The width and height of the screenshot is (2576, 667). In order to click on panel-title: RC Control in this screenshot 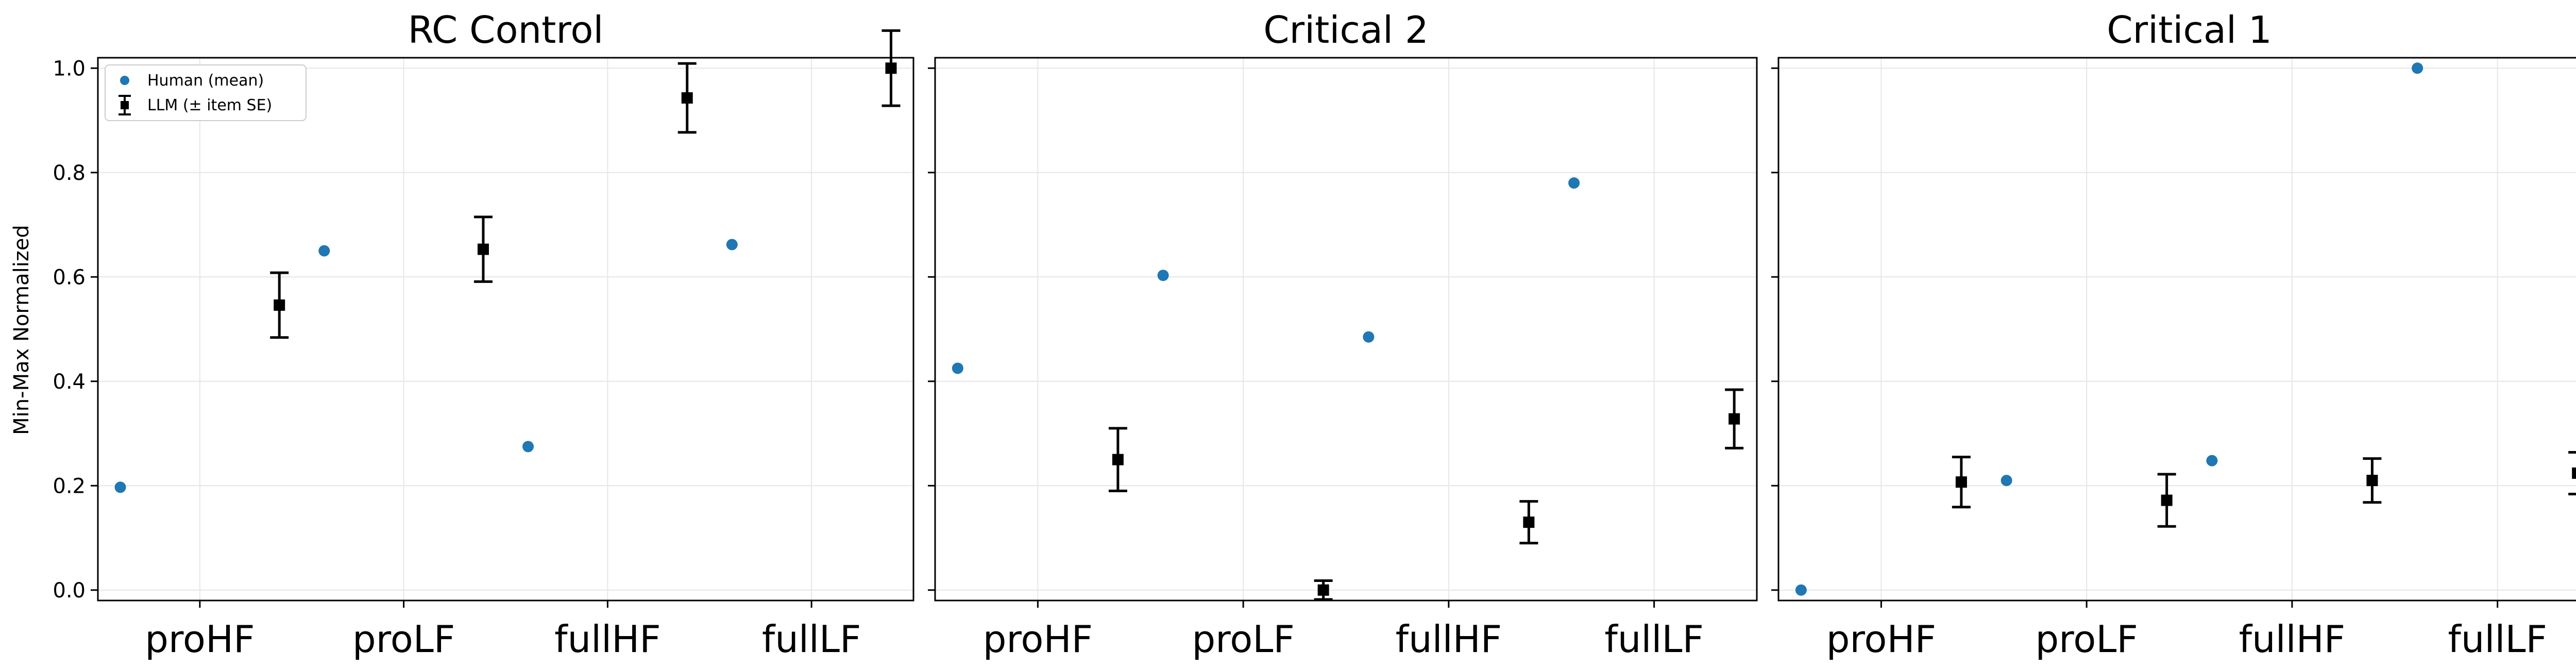, I will do `click(506, 30)`.